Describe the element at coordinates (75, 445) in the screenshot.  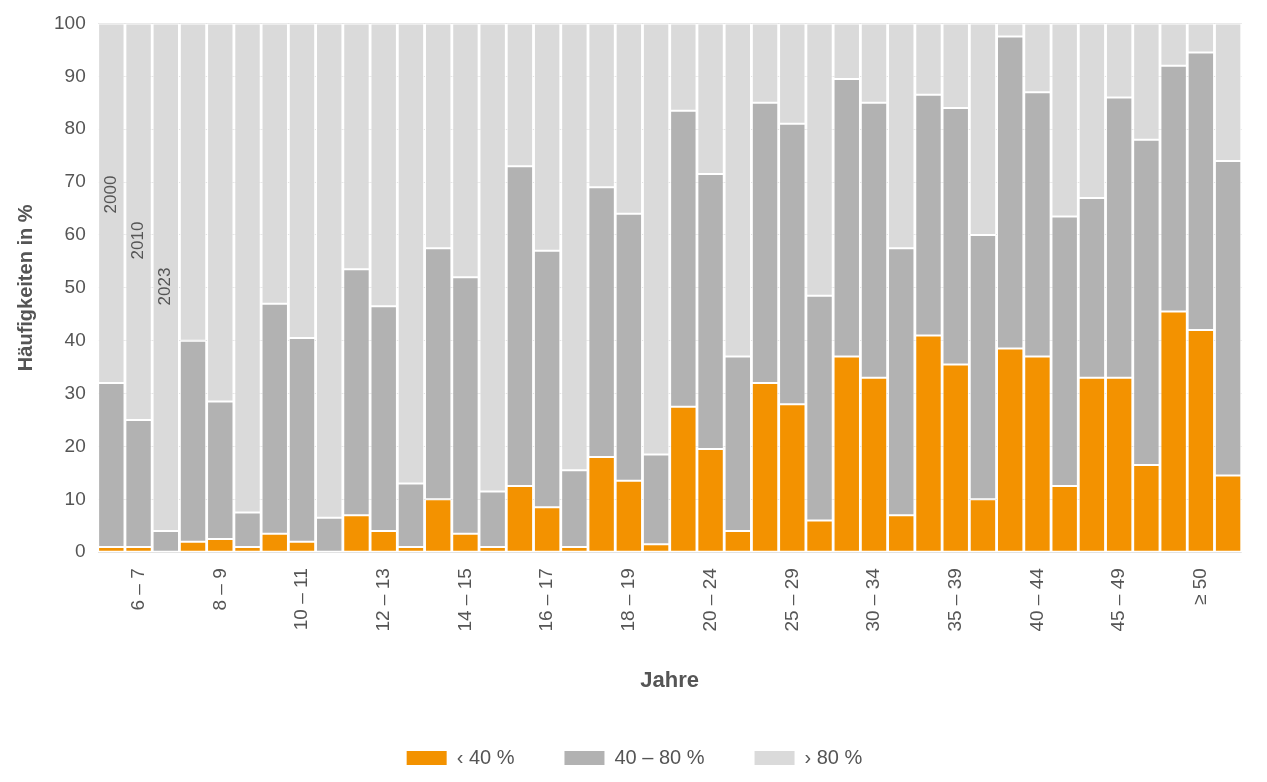
I see `y-tick-label: 20` at that location.